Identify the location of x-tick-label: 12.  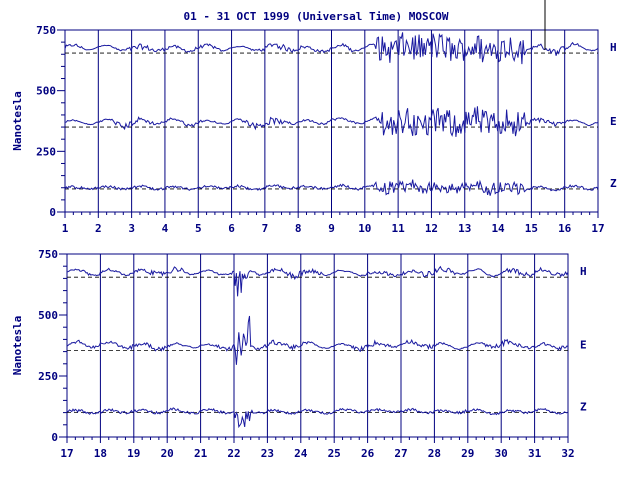
(431, 228).